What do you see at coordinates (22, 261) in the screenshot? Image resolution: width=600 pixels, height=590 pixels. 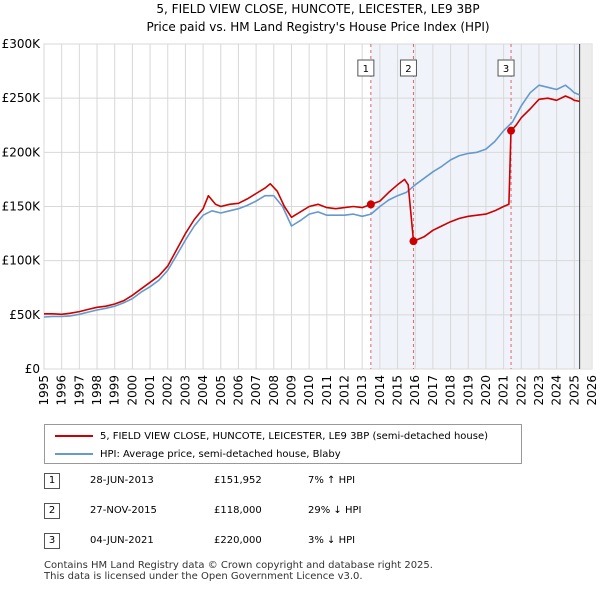 I see `y-tick-label: £100K` at bounding box center [22, 261].